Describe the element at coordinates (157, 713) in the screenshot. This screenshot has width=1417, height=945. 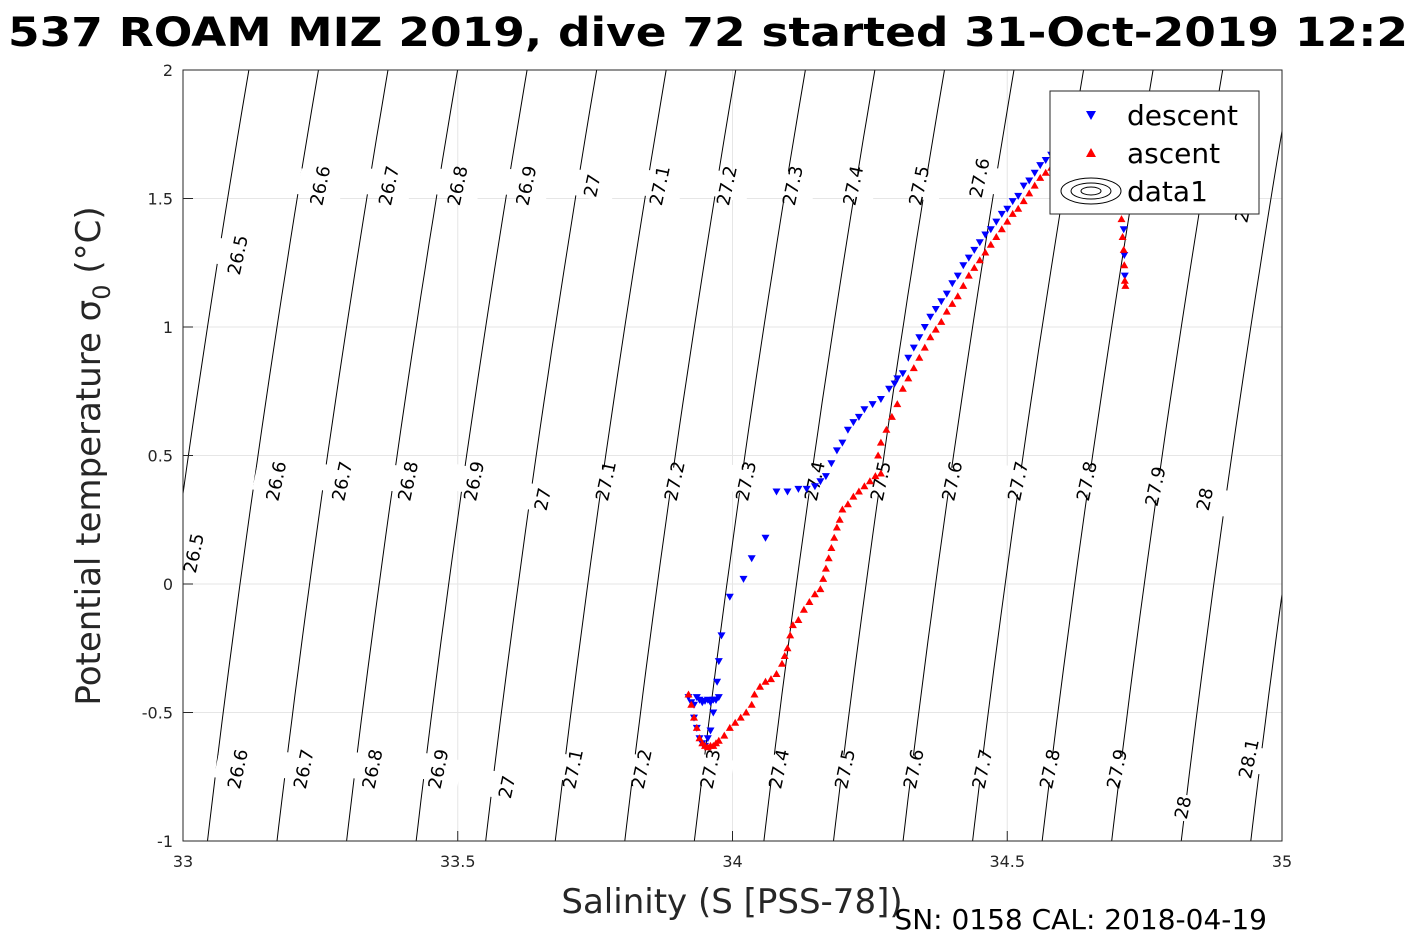
I see `y-tick-label: -0.5` at that location.